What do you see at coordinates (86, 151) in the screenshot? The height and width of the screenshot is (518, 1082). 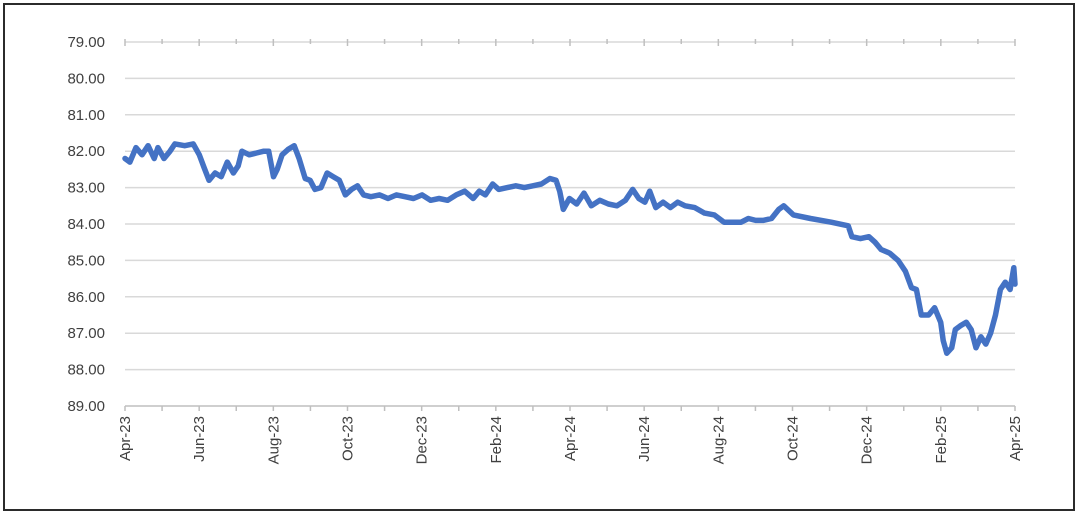 I see `y-tick-label: 82.00` at bounding box center [86, 151].